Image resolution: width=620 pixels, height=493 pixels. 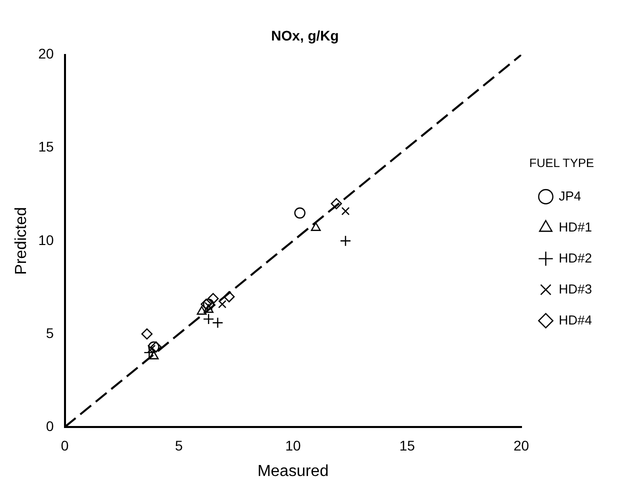 I want to click on x-axis-title: Measured, so click(x=293, y=471).